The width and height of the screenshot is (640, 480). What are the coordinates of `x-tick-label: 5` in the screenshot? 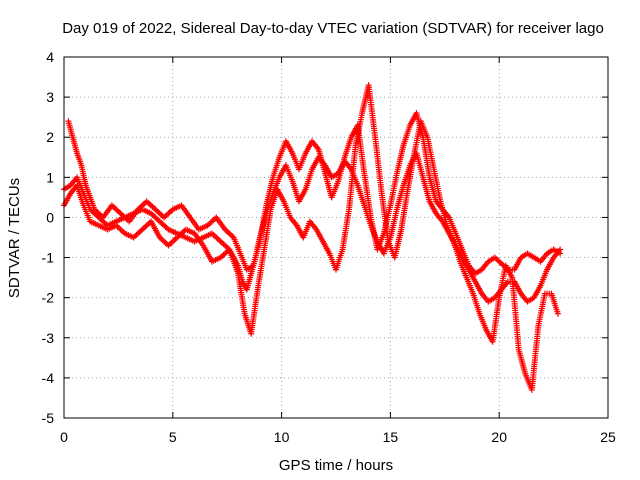 It's located at (173, 437).